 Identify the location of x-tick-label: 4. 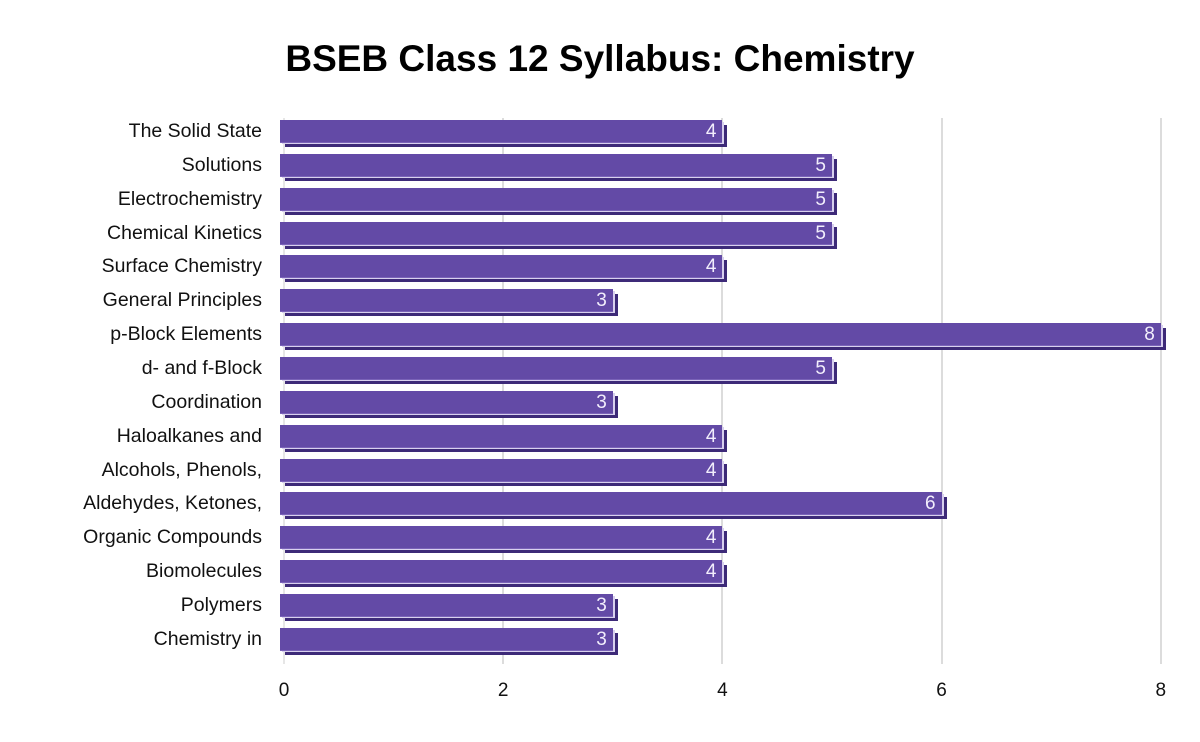
(722, 690).